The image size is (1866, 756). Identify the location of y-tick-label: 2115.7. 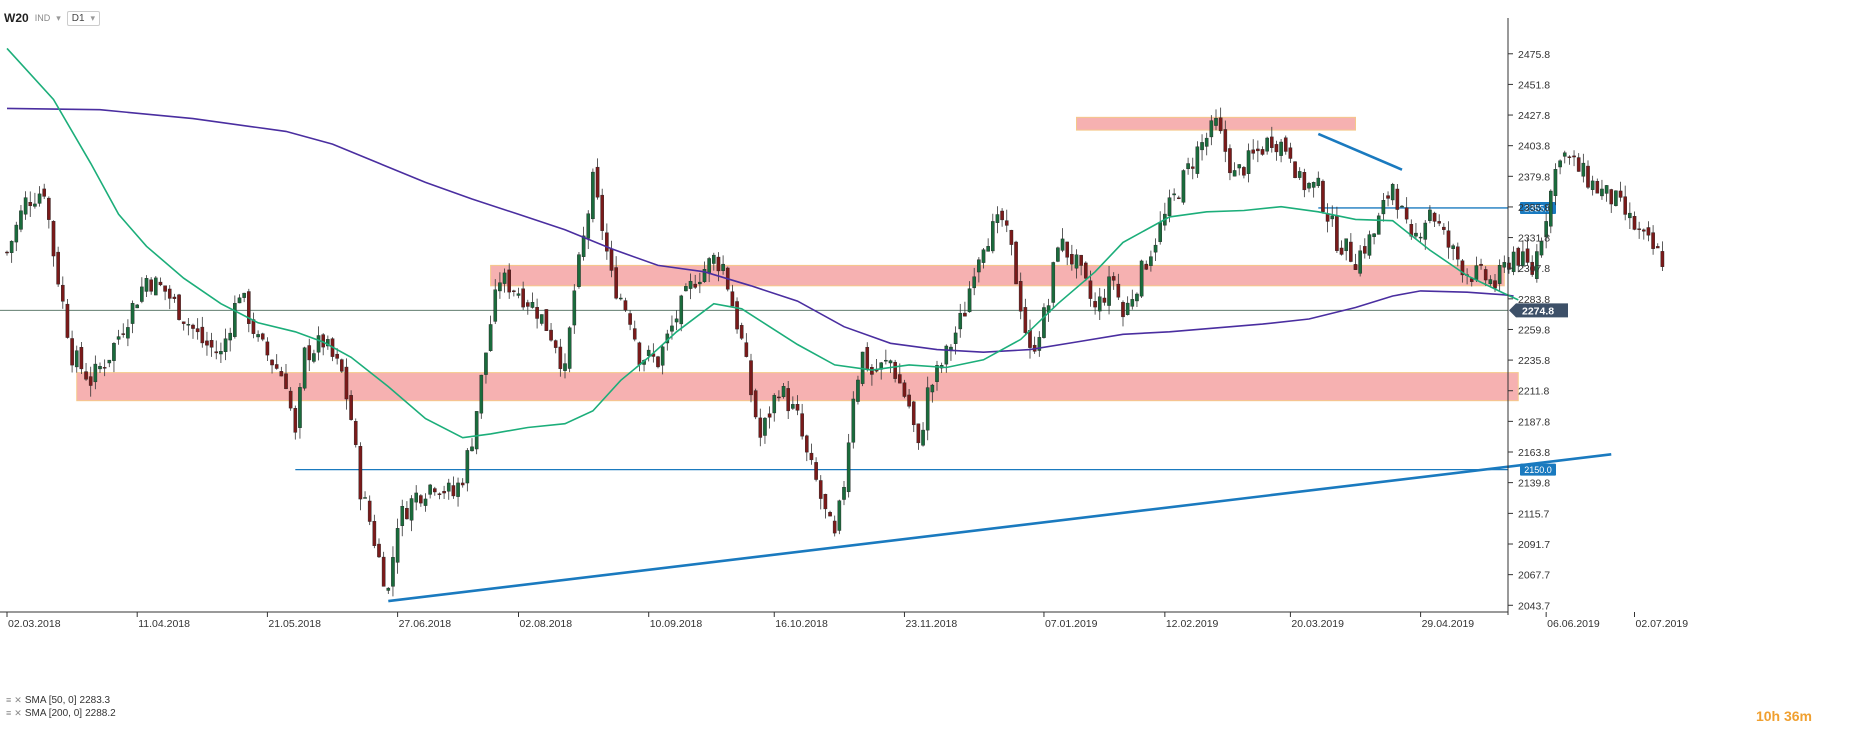
(1533, 514).